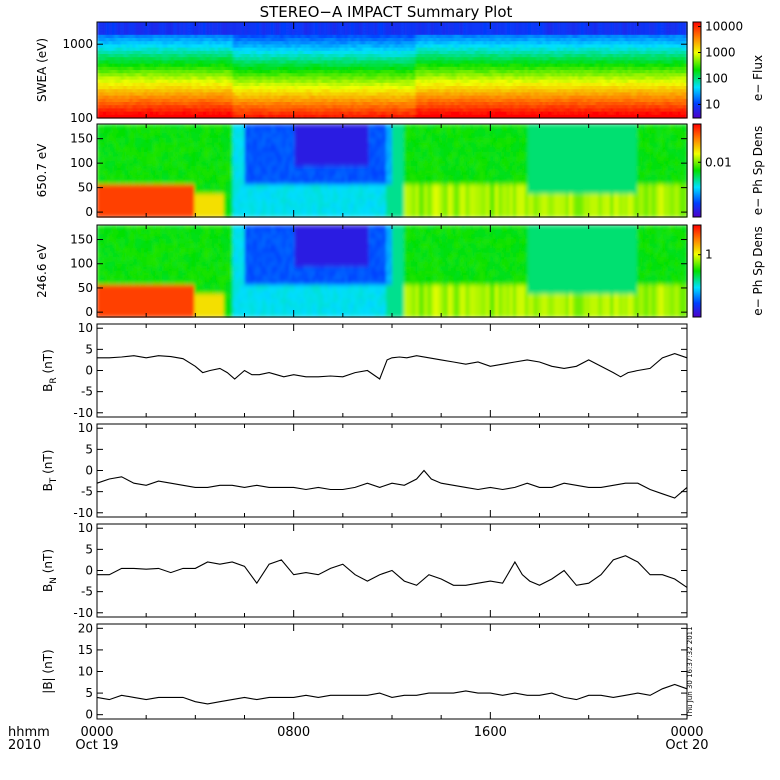 The width and height of the screenshot is (780, 780). What do you see at coordinates (89, 549) in the screenshot?
I see `ytick-label-bn: 5` at bounding box center [89, 549].